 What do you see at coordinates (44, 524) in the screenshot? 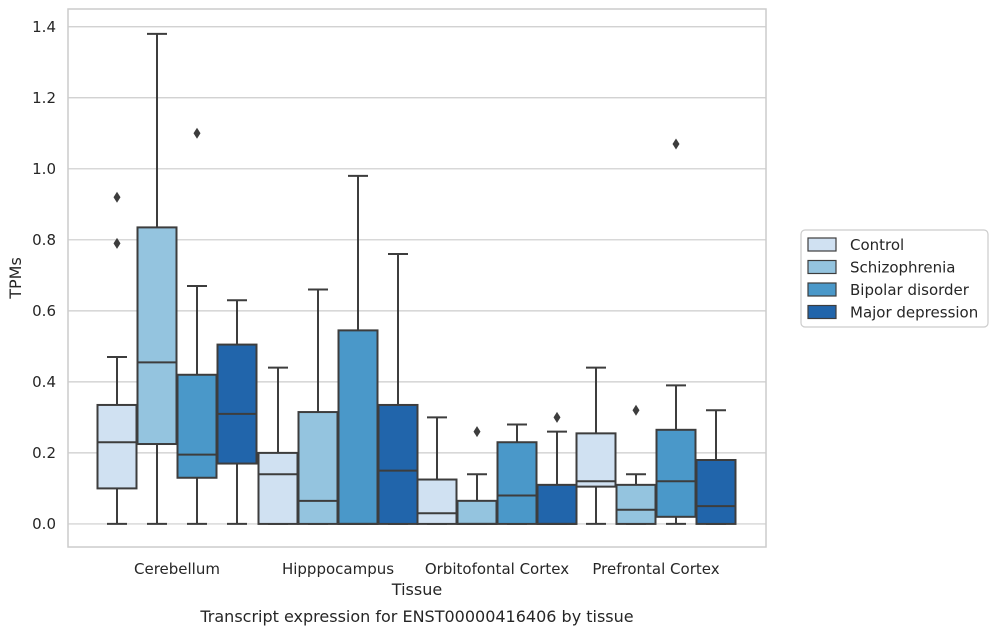
I see `y-tick-label: 0.0` at bounding box center [44, 524].